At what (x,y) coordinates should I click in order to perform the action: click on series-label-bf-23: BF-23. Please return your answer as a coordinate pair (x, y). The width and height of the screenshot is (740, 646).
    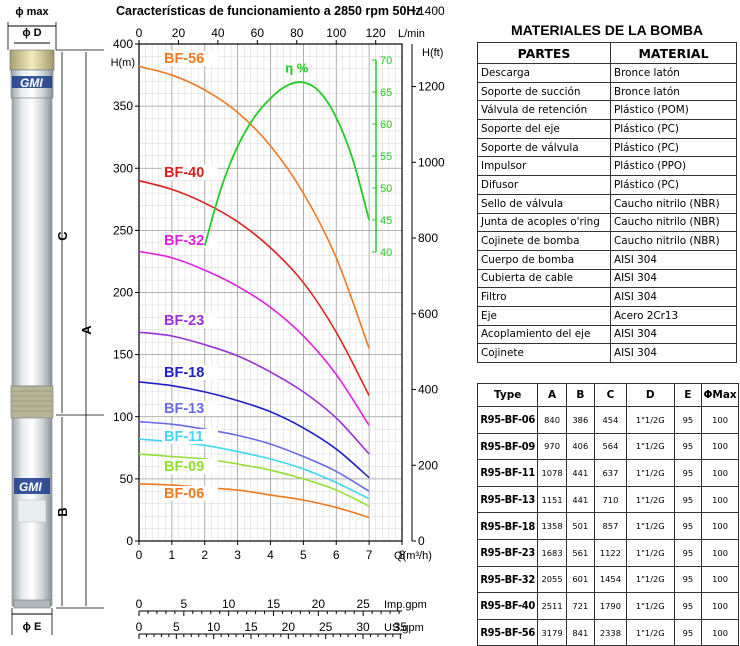
    Looking at the image, I should click on (184, 321).